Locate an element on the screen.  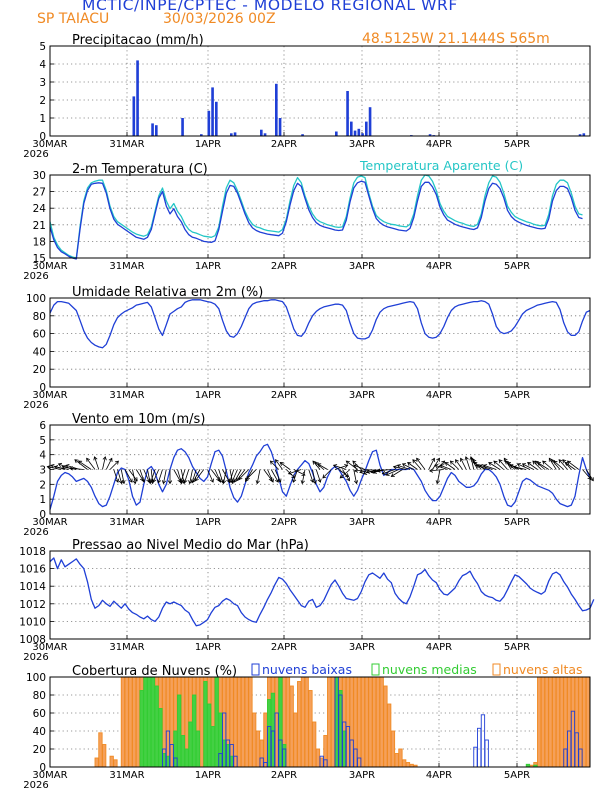
y-tick-label: 40 is located at coordinates (39, 352).